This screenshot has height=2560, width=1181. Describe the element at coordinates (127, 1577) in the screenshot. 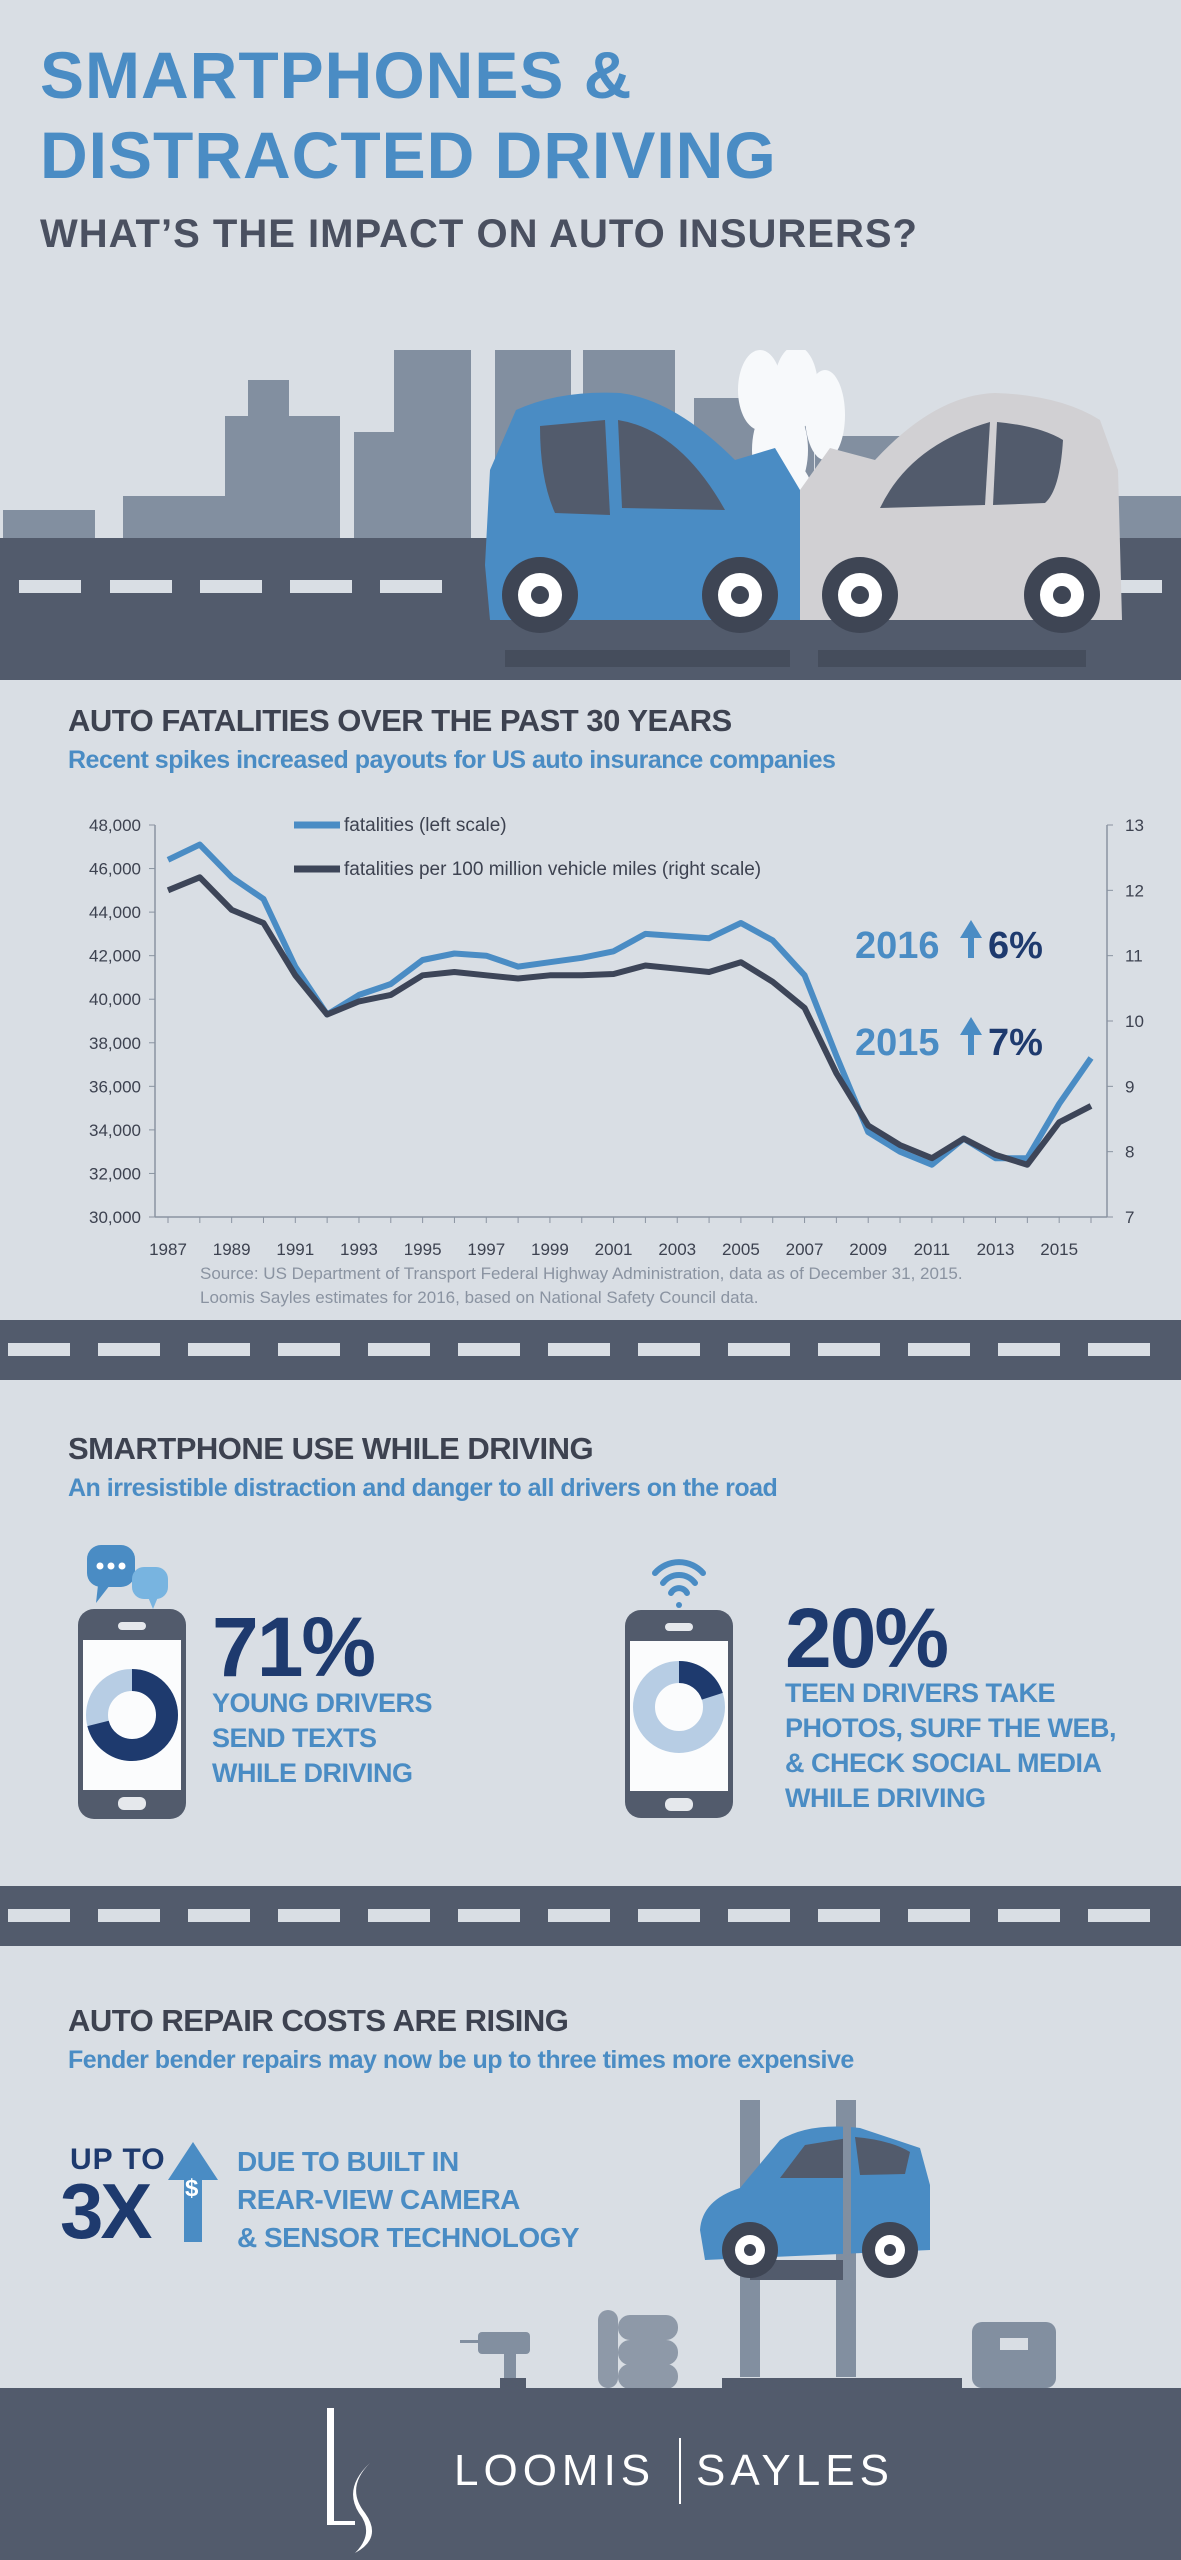

I see `chat-bubbles-icon` at that location.